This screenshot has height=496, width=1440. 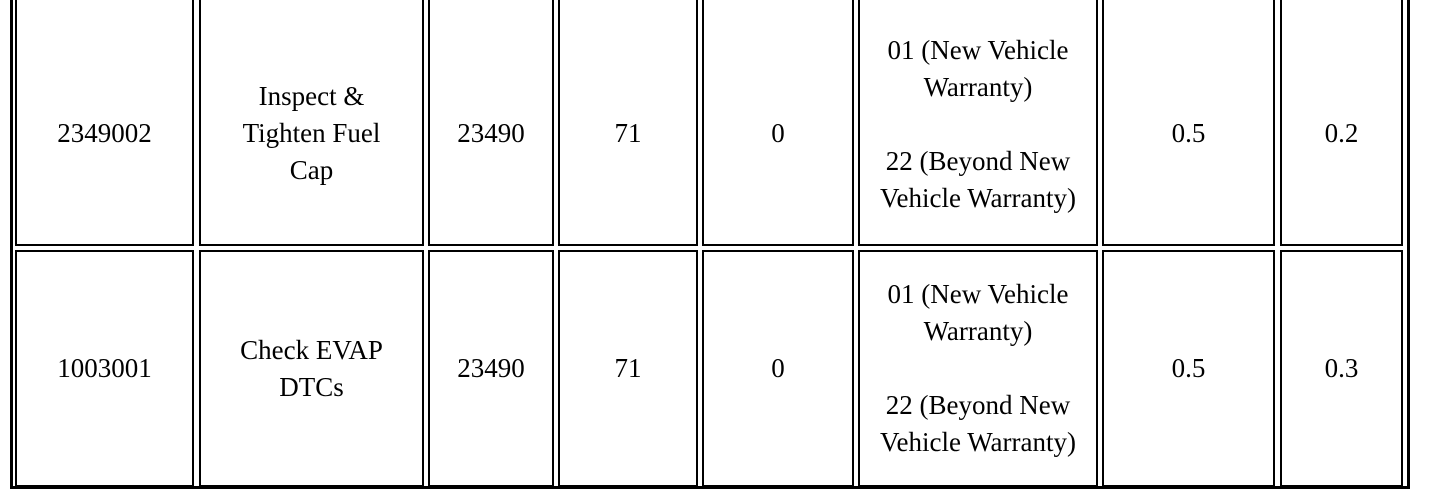 I want to click on description-cell: Inspect & Tighten Fuel Cap, so click(x=311, y=123).